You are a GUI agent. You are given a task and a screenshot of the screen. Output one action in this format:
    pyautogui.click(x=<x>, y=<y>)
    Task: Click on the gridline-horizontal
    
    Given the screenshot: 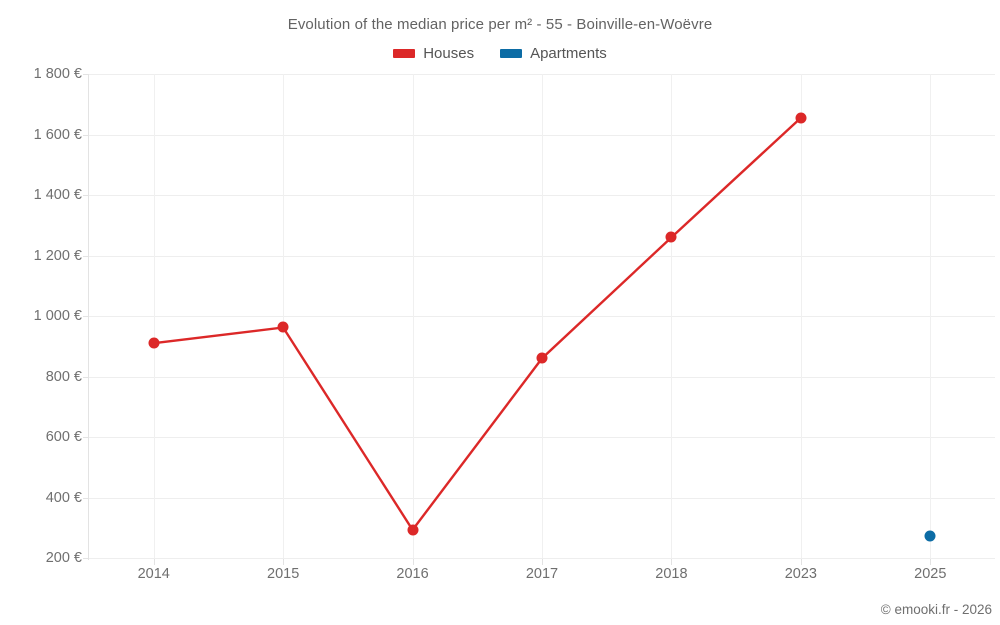 What is the action you would take?
    pyautogui.click(x=542, y=558)
    